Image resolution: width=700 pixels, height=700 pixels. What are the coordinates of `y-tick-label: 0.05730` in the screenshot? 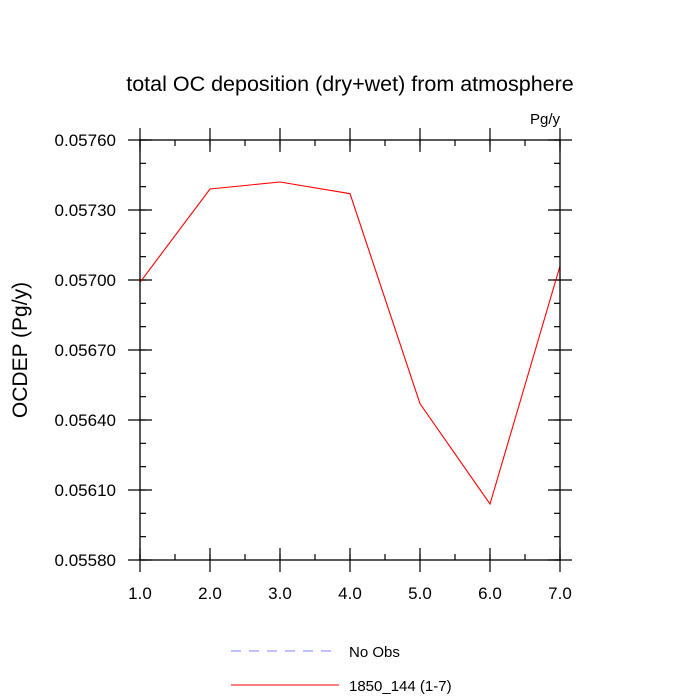 It's located at (85, 210).